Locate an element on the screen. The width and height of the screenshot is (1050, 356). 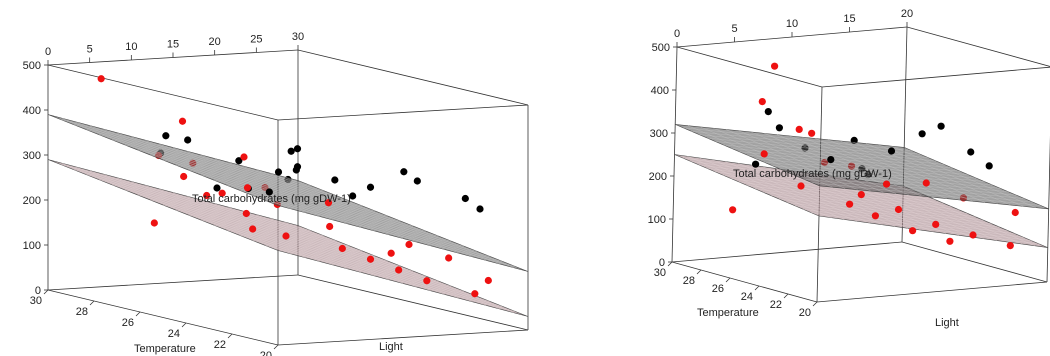
regression-plane-upper is located at coordinates (862, 167).